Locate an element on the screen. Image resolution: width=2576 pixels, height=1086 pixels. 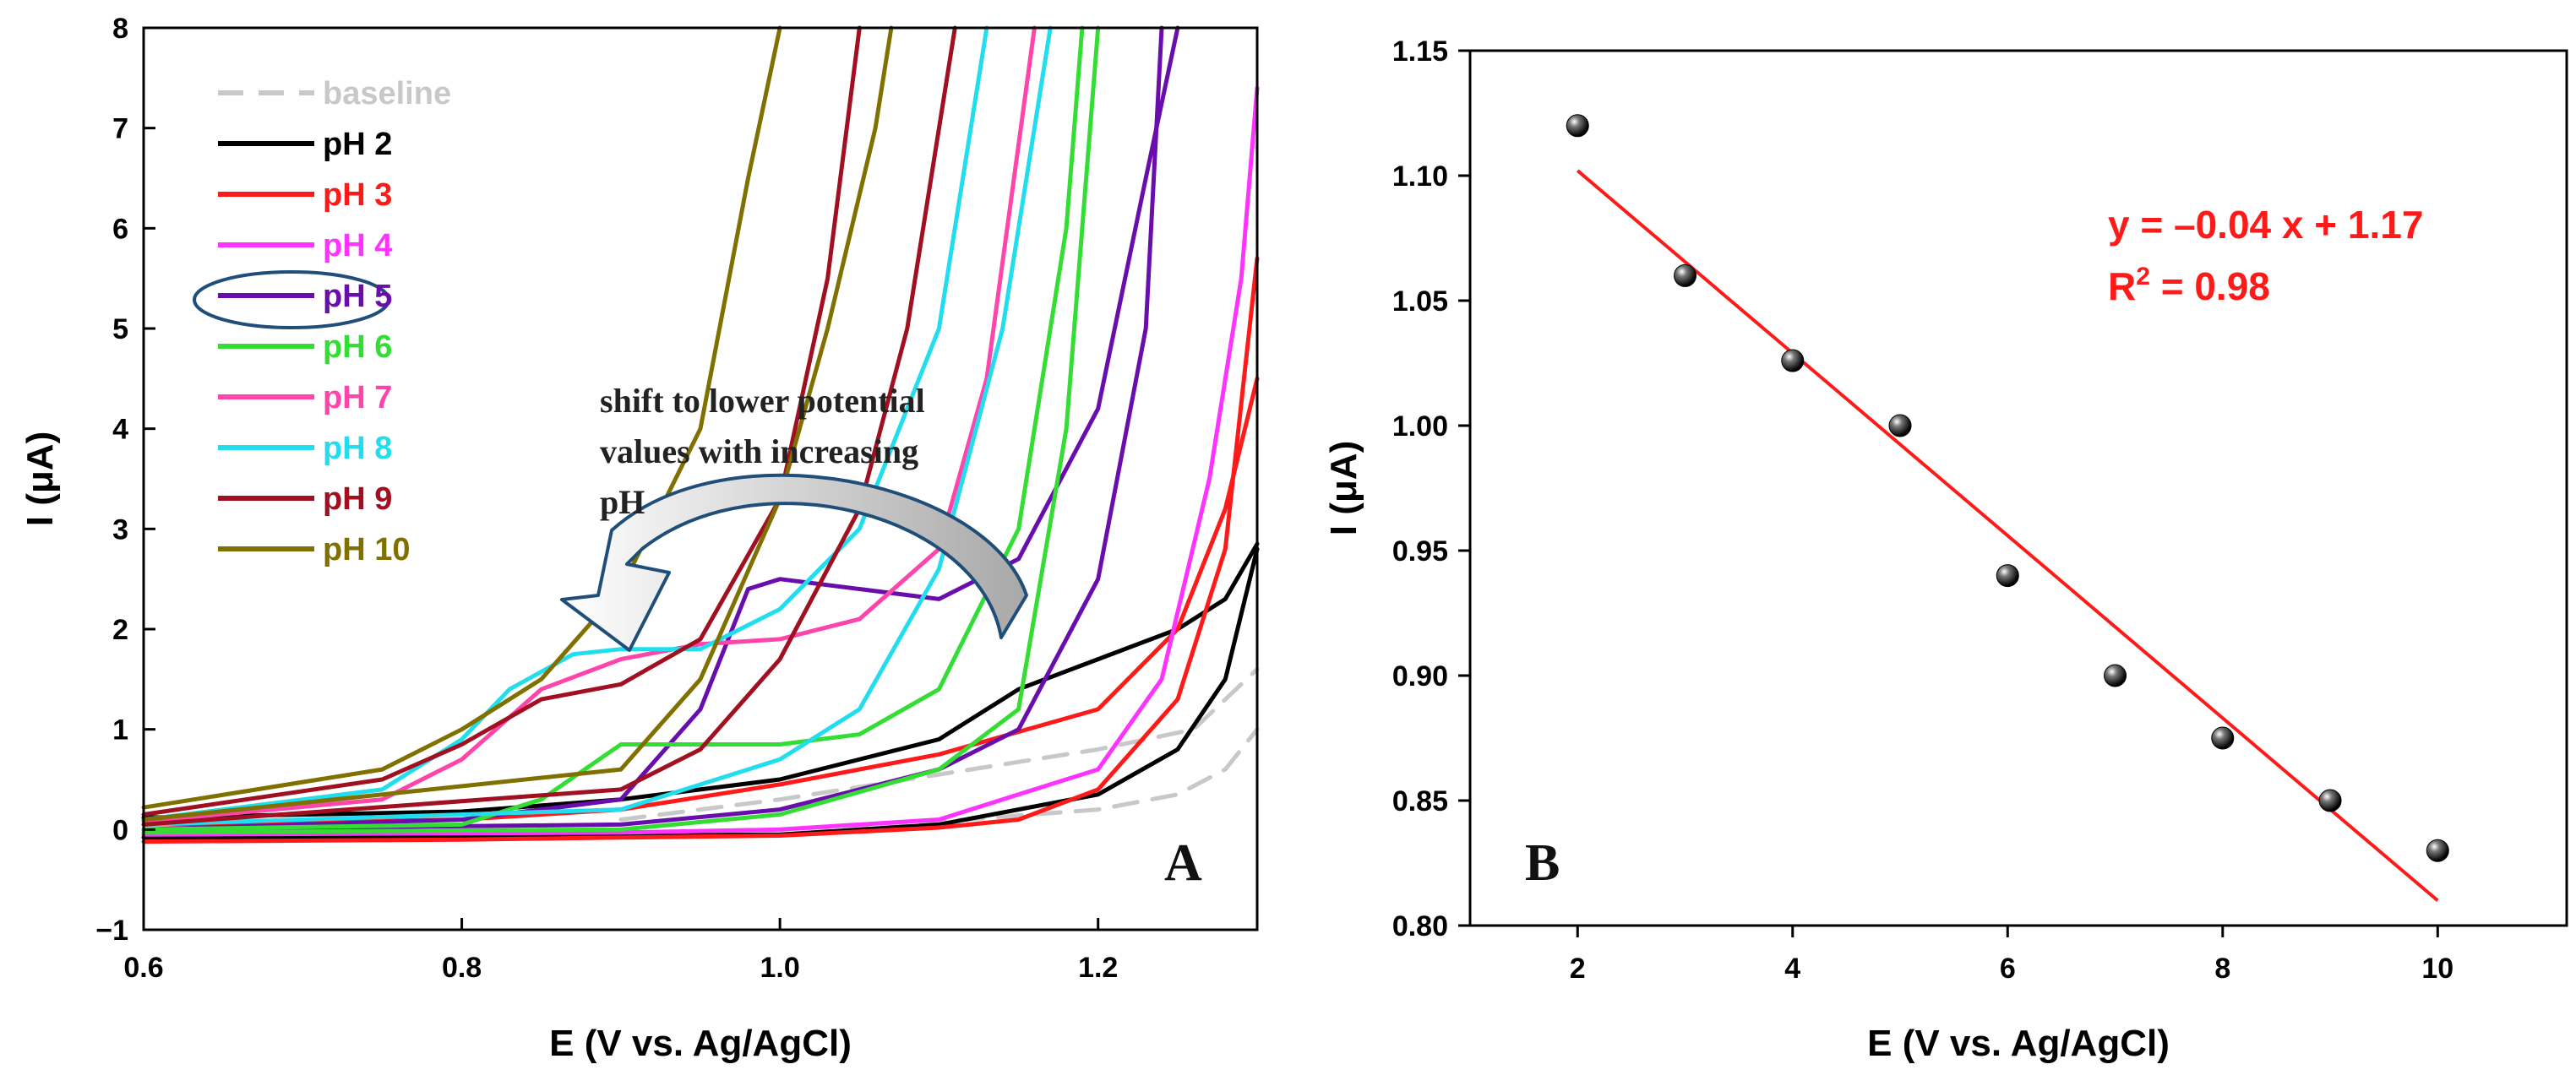
x-tick-label-a: 1.0 is located at coordinates (780, 968).